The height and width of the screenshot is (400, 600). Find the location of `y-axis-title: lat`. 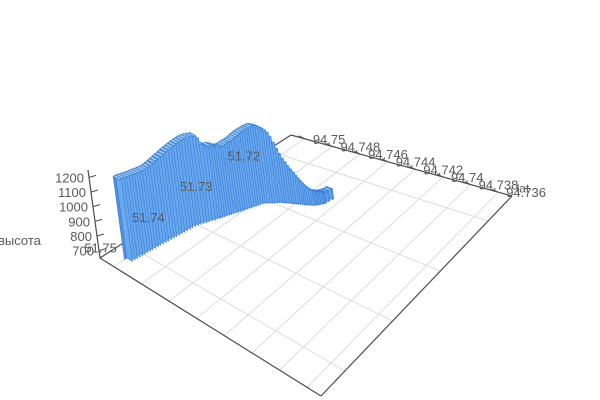

y-axis-title: lat is located at coordinates (523, 189).